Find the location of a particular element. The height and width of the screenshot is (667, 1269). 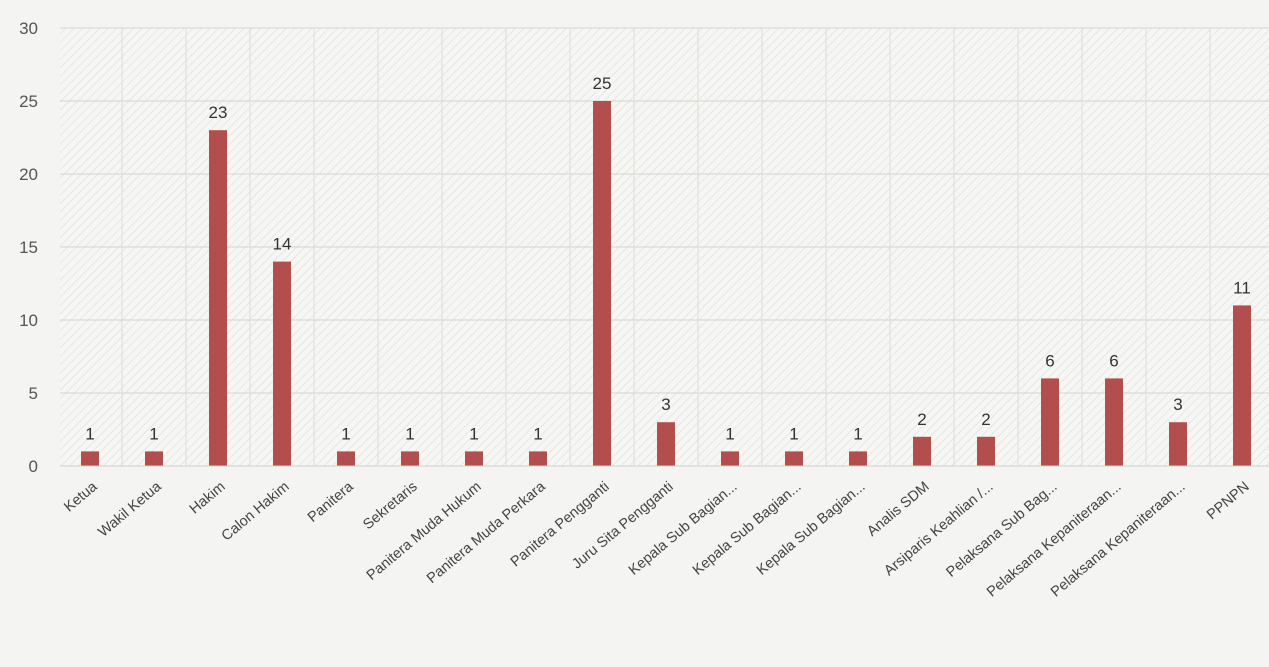

data-label: 25 is located at coordinates (602, 83).